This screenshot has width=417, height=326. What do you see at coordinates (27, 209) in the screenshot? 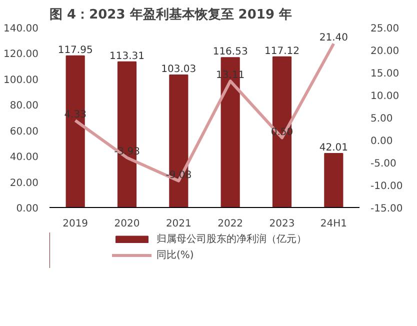
I see `y-tick-label: 0.00` at bounding box center [27, 209].